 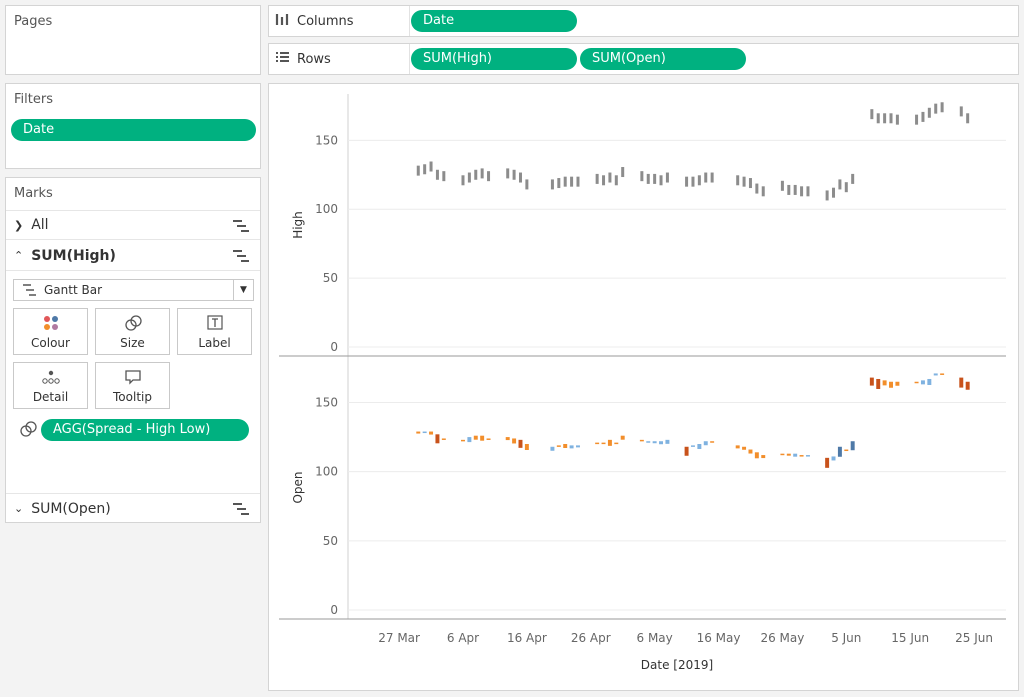 What do you see at coordinates (663, 59) in the screenshot?
I see `rows-pill-open: SUM(Open)` at bounding box center [663, 59].